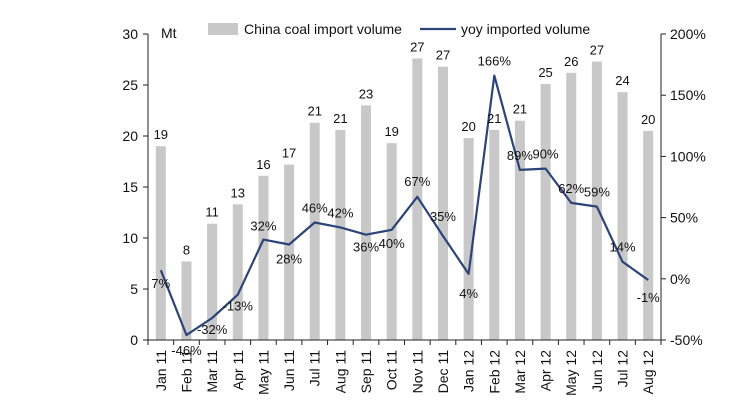 Image resolution: width=746 pixels, height=420 pixels. Describe the element at coordinates (212, 212) in the screenshot. I see `bar-value-label: 11` at that location.